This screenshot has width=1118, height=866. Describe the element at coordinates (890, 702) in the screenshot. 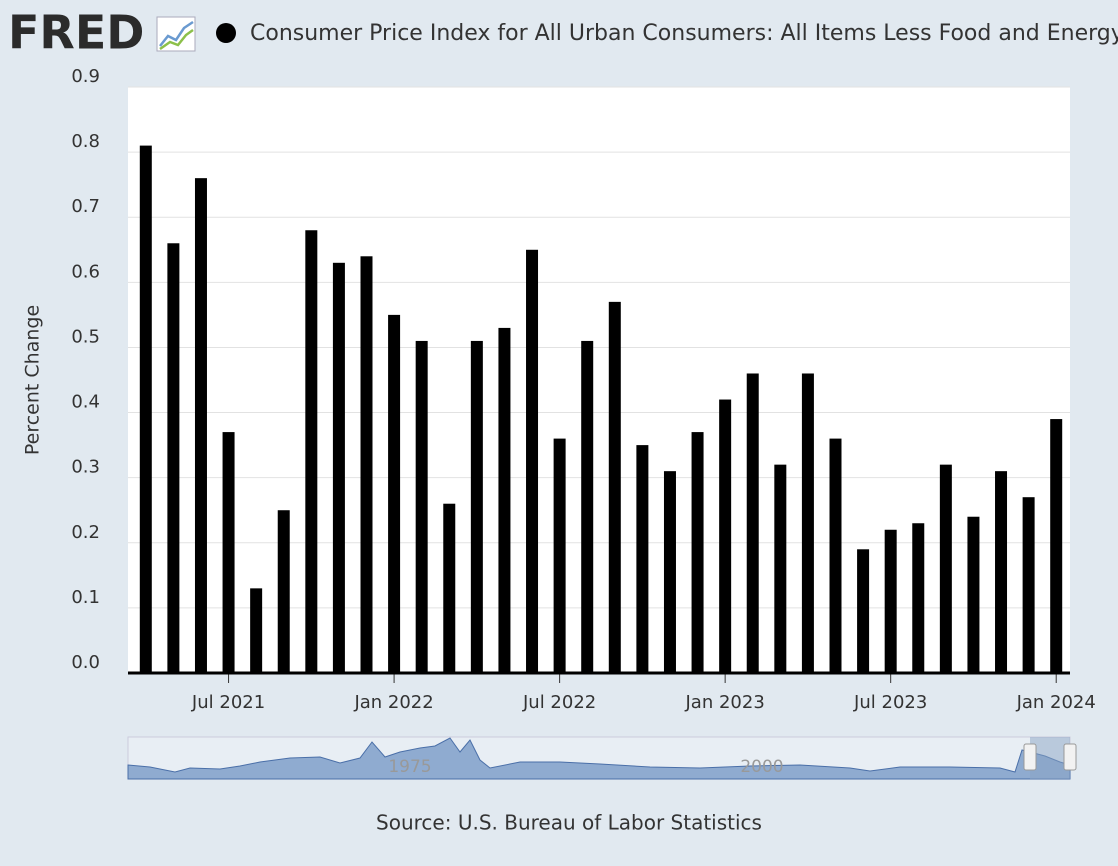

I see `x-tick-label: Jul 2023` at that location.